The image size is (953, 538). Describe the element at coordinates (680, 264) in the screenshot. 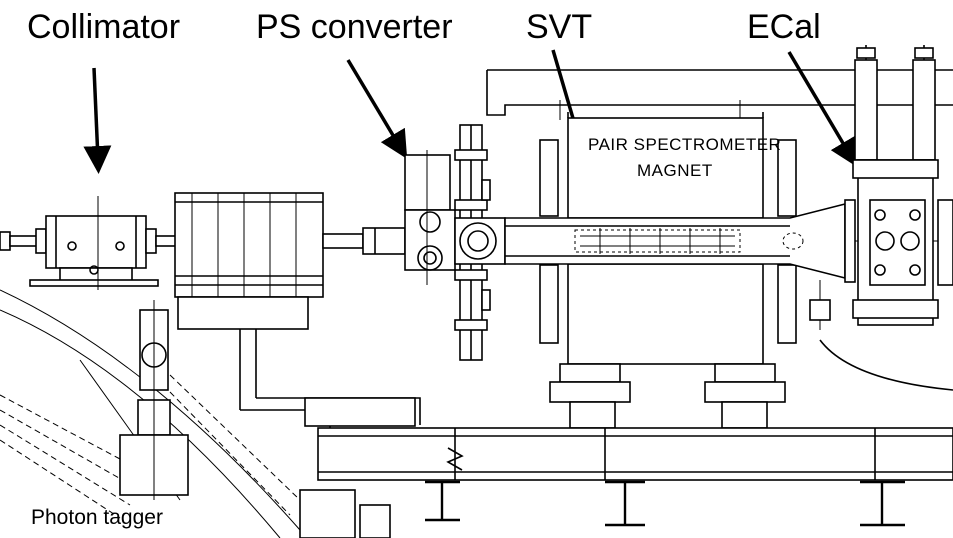

I see `vacuum-chamber` at that location.